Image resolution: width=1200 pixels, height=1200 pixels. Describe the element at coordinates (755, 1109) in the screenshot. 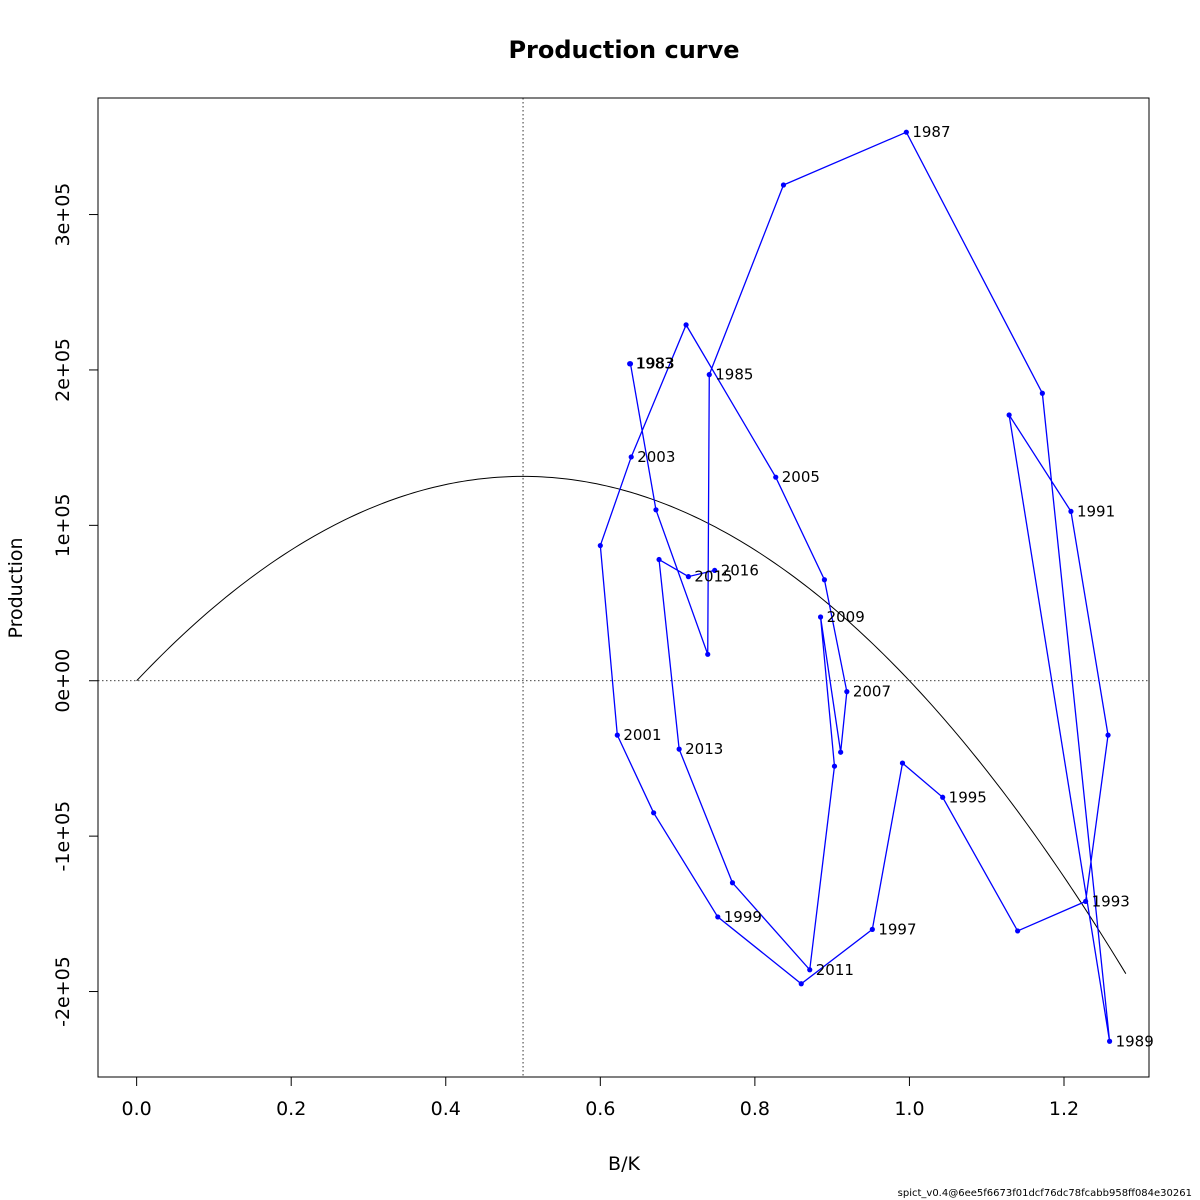

I see `x-tick-label: 0.8` at that location.